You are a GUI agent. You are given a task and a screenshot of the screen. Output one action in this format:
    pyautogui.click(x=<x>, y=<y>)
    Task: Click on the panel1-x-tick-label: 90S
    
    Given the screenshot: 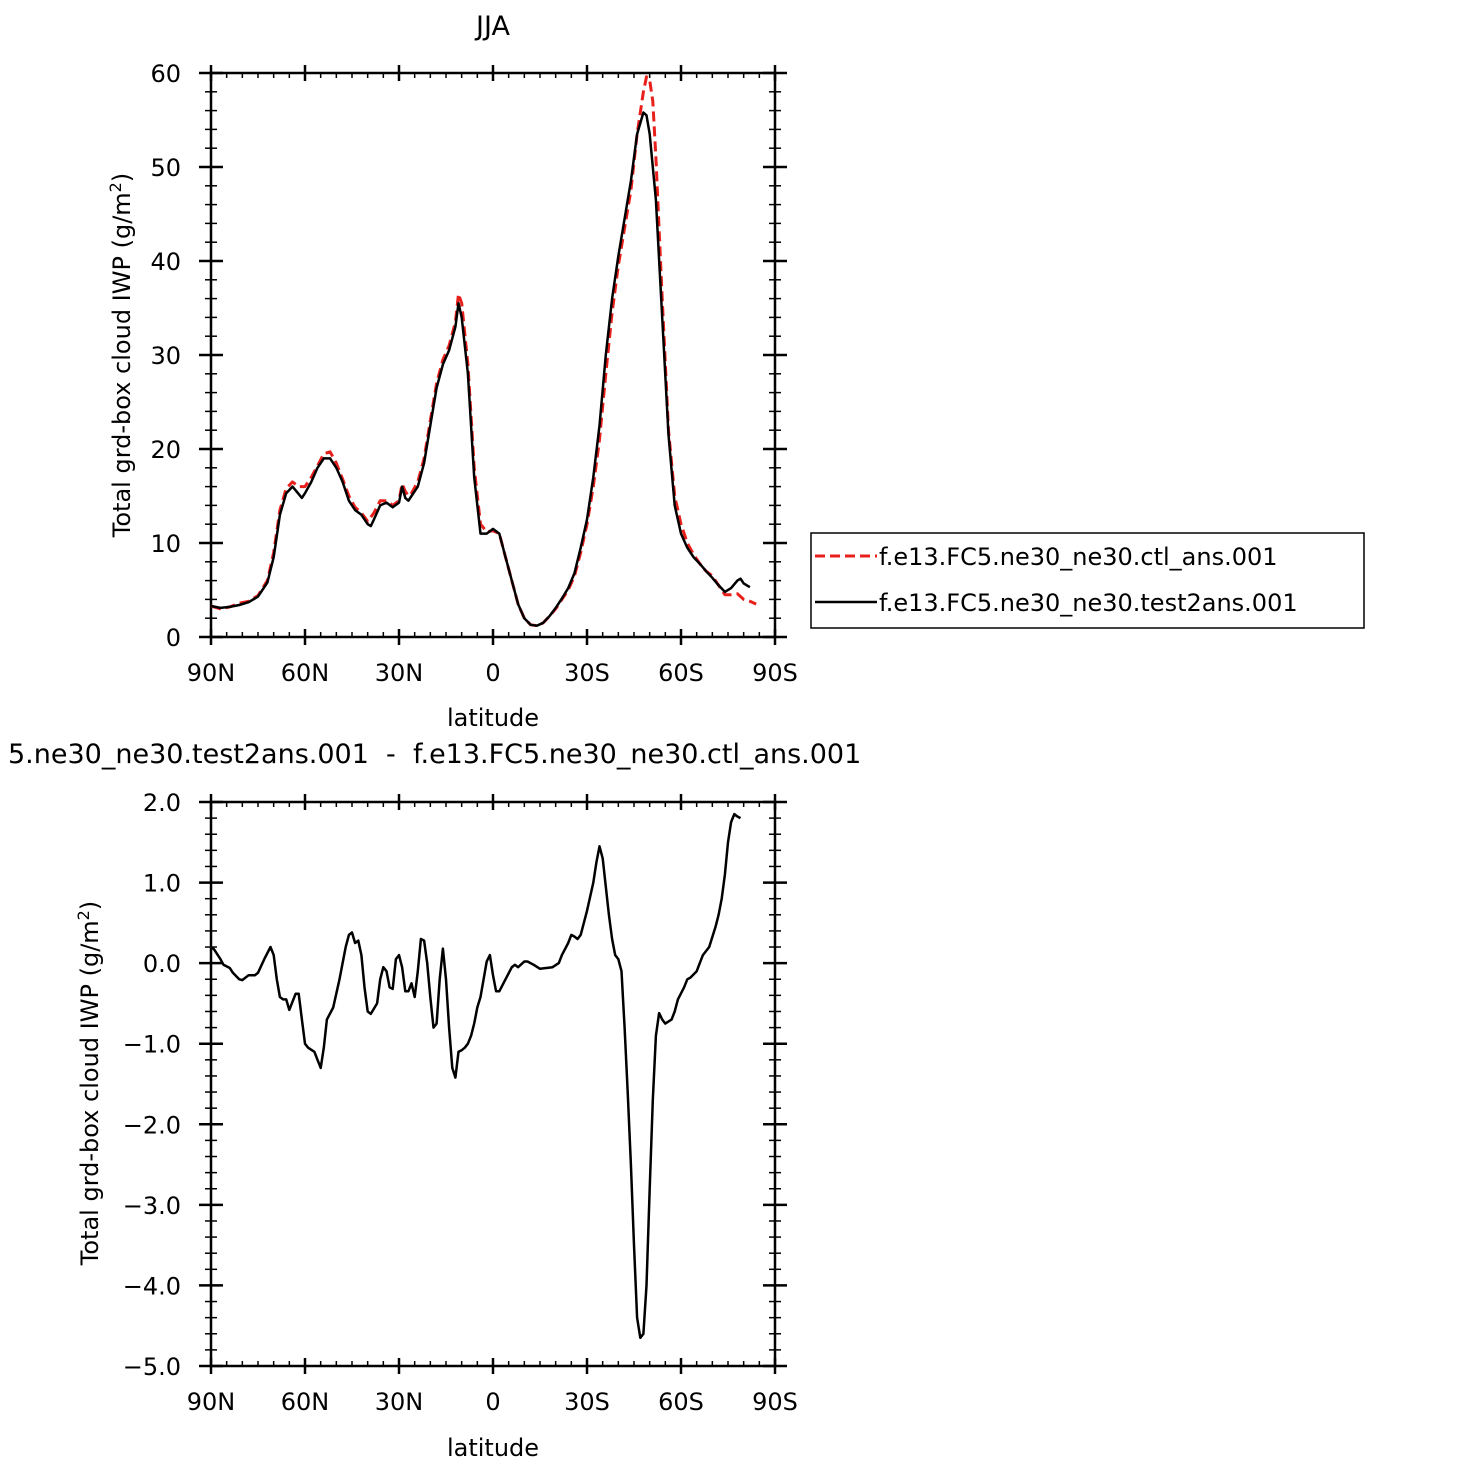 What is the action you would take?
    pyautogui.click(x=775, y=1402)
    